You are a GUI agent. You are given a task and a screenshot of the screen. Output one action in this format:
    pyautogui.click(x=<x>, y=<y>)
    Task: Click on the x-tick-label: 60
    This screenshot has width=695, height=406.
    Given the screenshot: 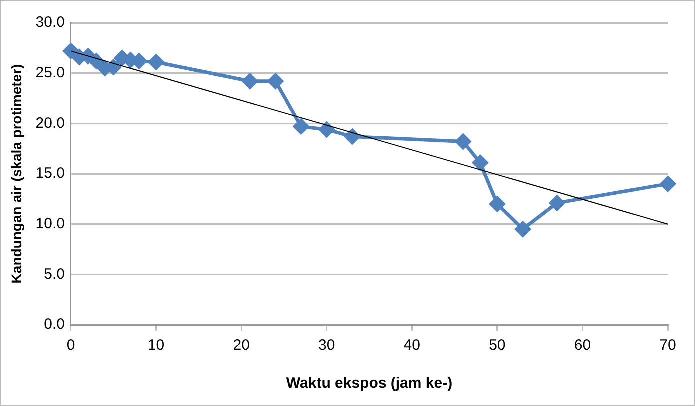 What is the action you would take?
    pyautogui.click(x=583, y=345)
    